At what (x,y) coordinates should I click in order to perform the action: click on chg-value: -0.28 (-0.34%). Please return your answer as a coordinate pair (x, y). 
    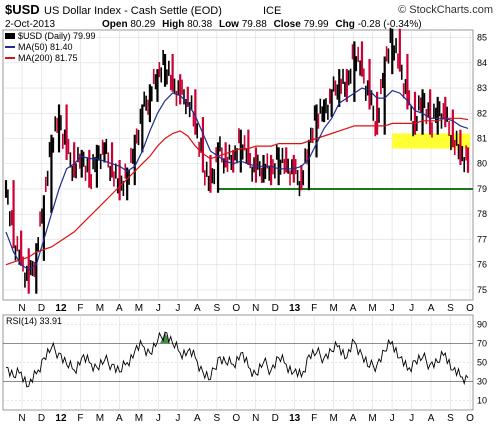
    Looking at the image, I should click on (390, 24).